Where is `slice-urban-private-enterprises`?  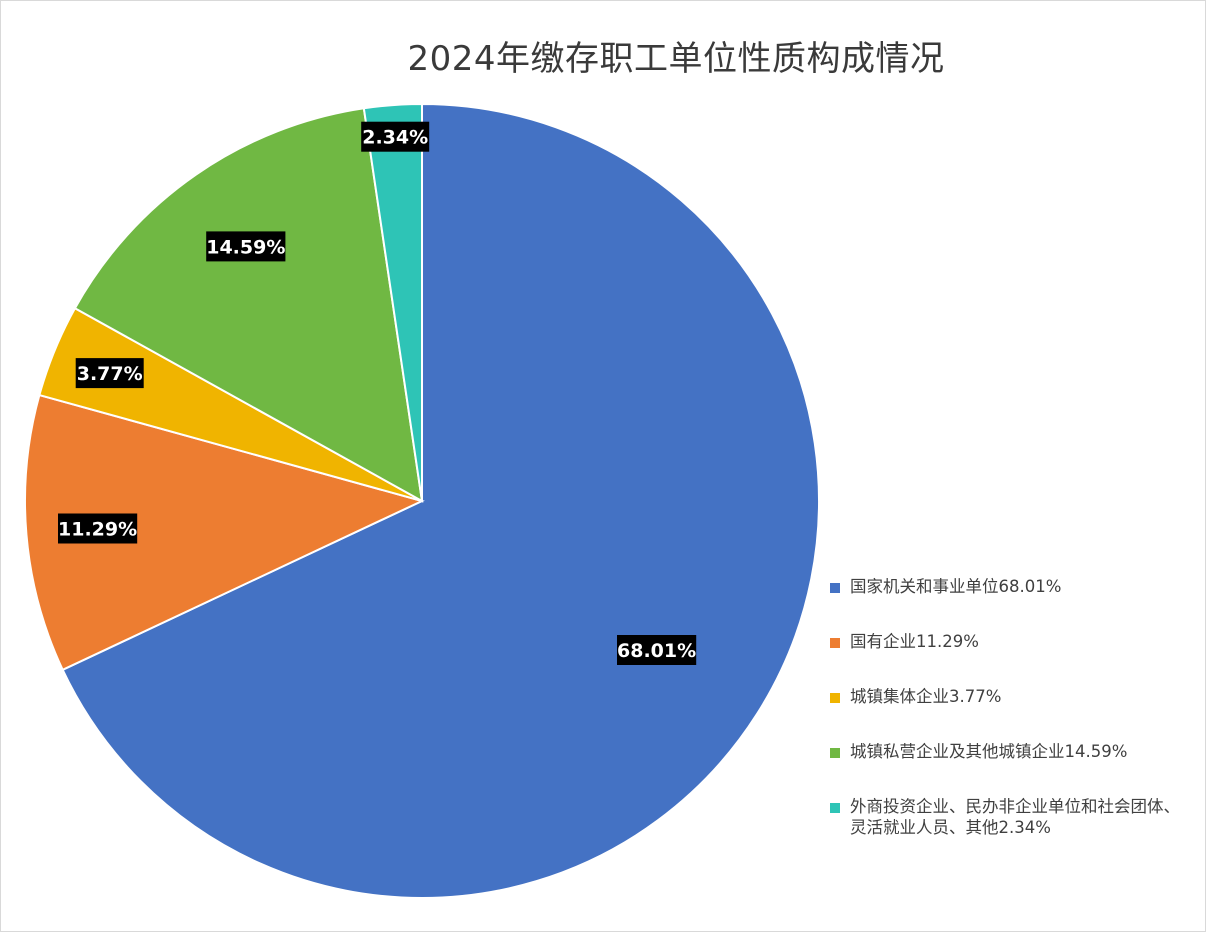 slice-urban-private-enterprises is located at coordinates (248, 305).